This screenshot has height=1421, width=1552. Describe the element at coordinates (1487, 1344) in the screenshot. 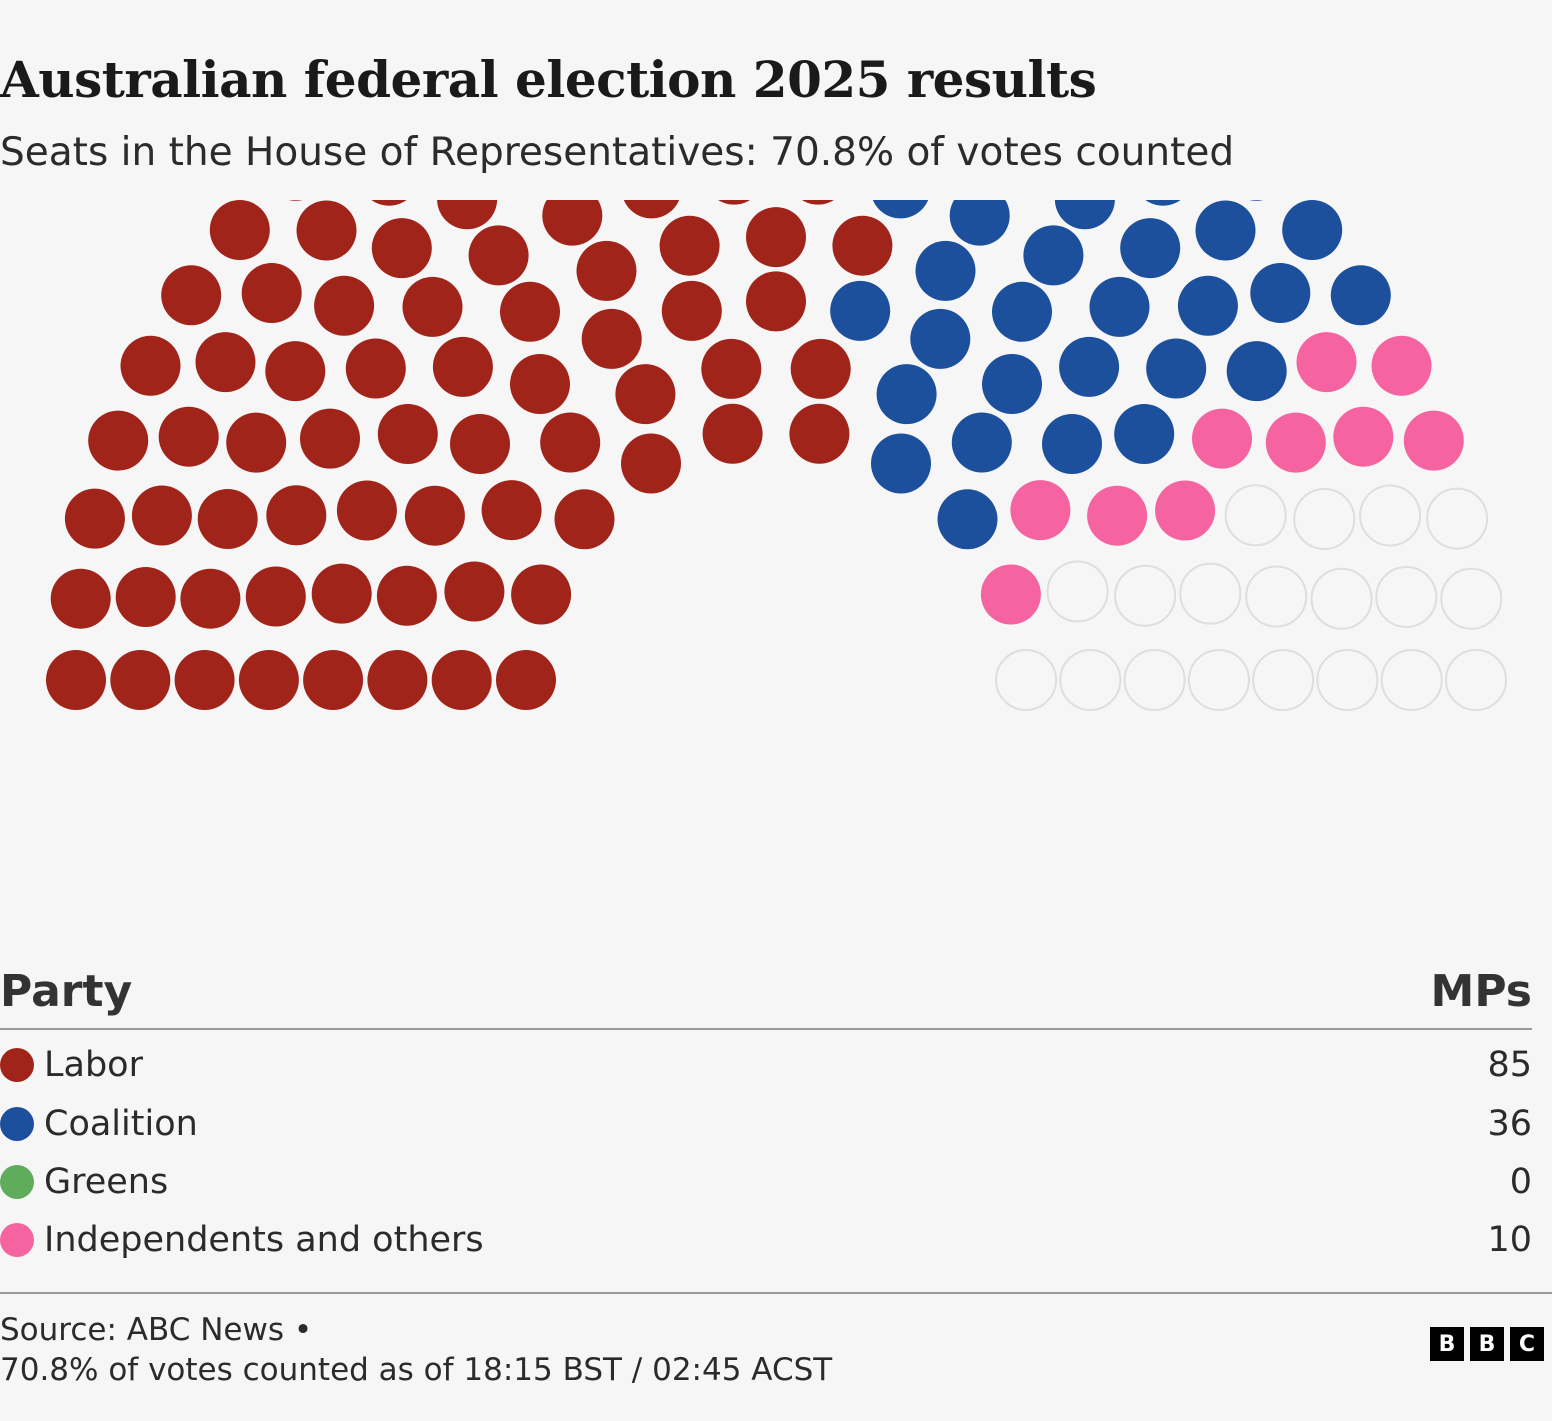

I see `bbc-logo: B B C` at that location.